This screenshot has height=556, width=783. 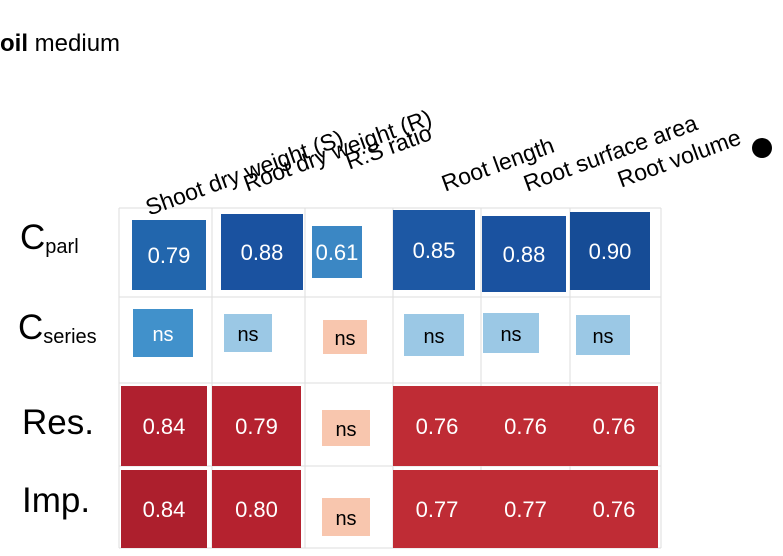 I want to click on row-label-subscript: series, so click(x=70, y=337).